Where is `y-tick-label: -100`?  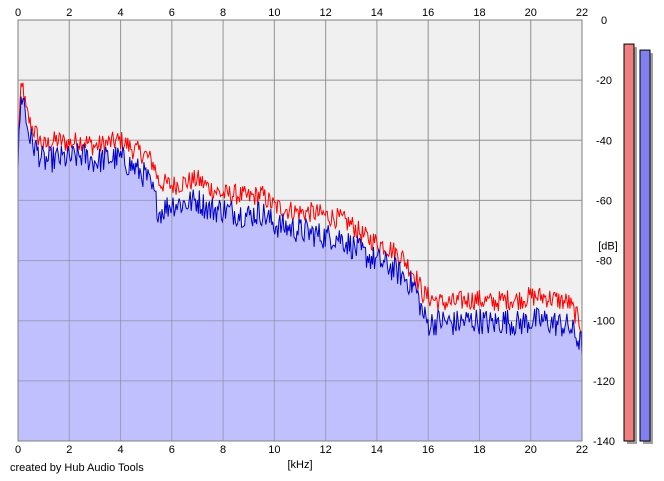
y-tick-label: -100 is located at coordinates (604, 322).